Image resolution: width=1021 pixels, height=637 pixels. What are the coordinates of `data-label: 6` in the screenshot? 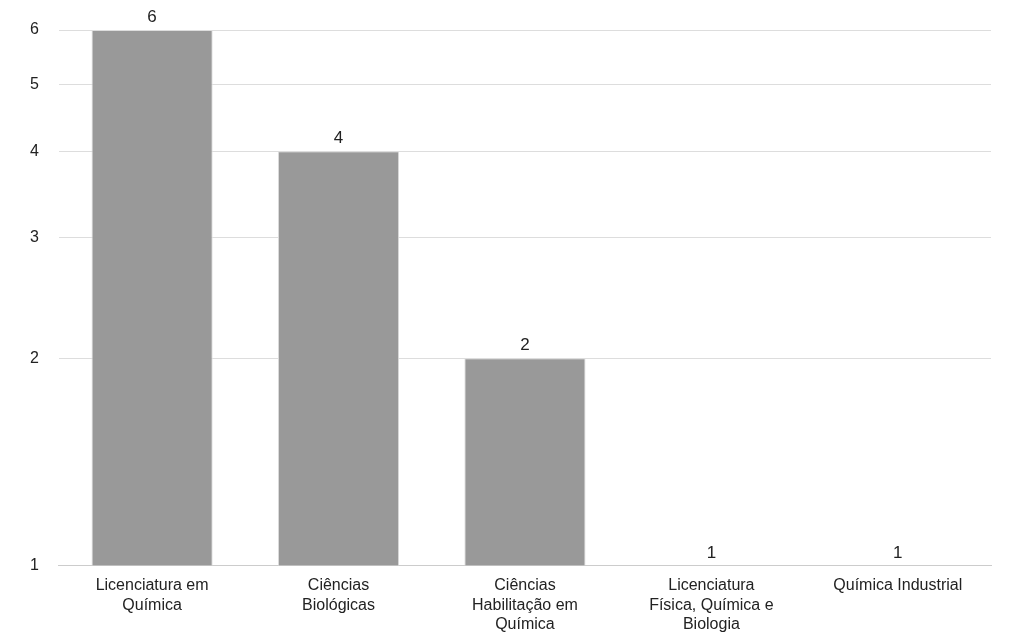 It's located at (152, 17).